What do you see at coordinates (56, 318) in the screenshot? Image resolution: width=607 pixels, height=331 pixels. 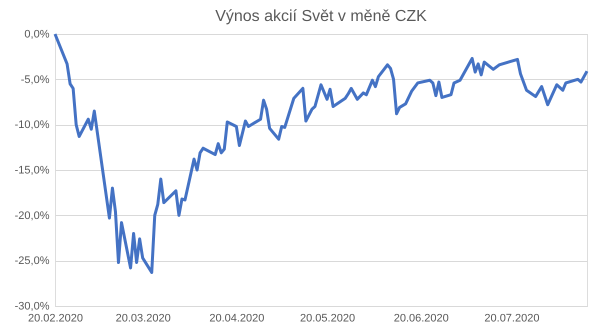 I see `x-tick-label: 20.02.2020` at bounding box center [56, 318].